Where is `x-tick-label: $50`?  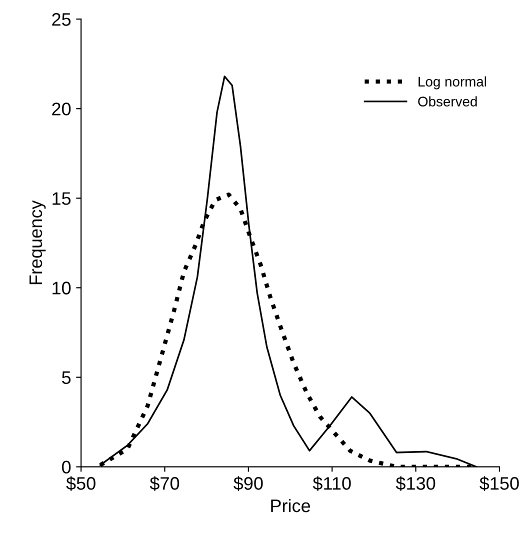
x-tick-label: $50 is located at coordinates (81, 483).